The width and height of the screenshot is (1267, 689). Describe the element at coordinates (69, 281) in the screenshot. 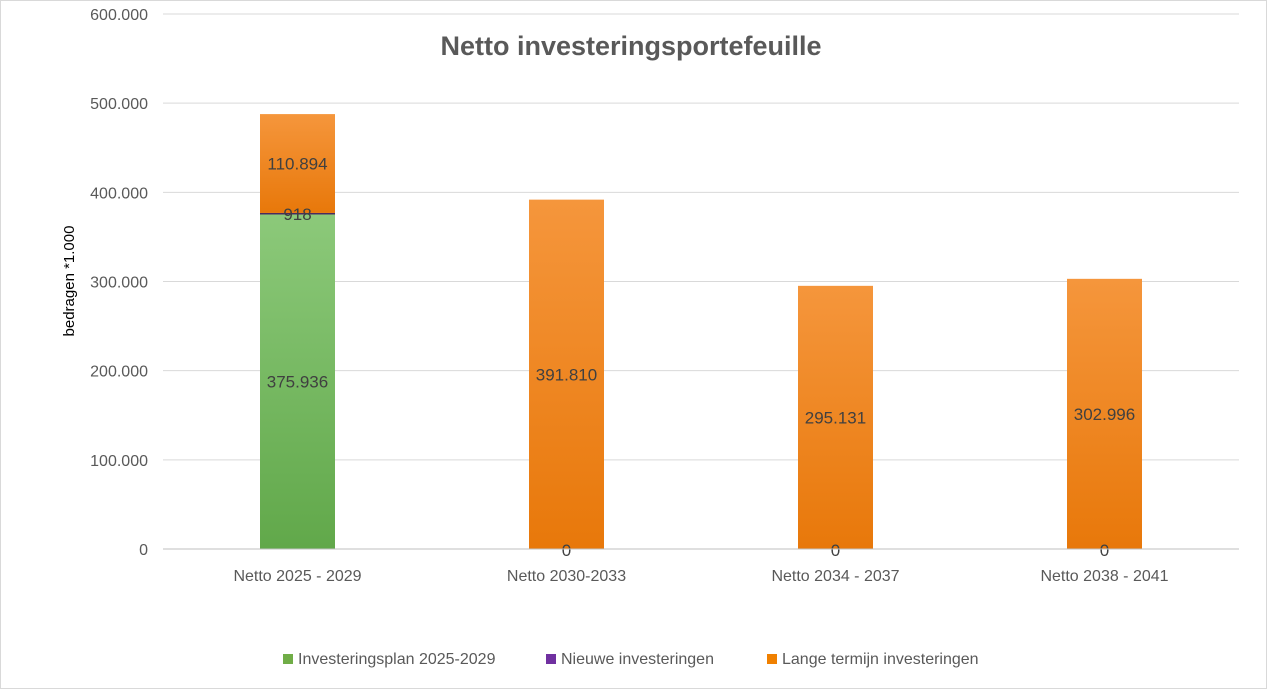

I see `y-axis-label: bedragen *1.000` at that location.